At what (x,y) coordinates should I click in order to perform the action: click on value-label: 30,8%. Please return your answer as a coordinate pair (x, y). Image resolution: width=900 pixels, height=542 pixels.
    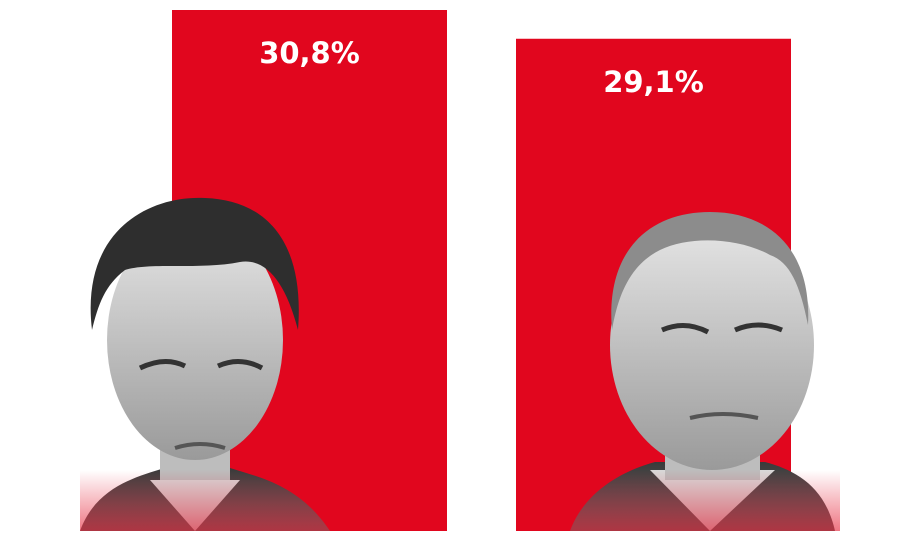
    Looking at the image, I should click on (309, 53).